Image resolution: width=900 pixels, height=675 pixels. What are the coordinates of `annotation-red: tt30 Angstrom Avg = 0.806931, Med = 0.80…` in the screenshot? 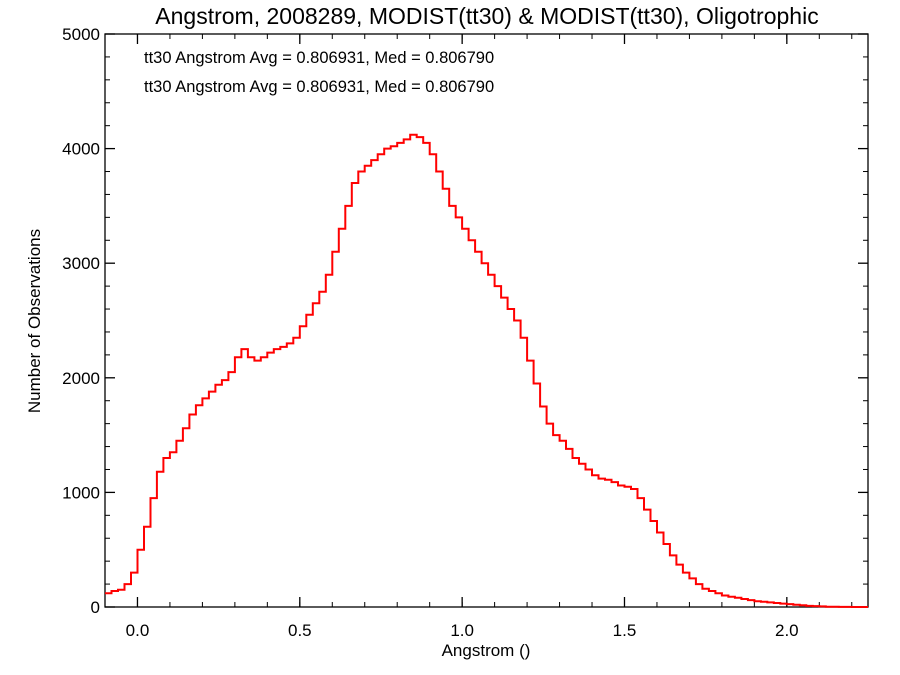 It's located at (319, 87).